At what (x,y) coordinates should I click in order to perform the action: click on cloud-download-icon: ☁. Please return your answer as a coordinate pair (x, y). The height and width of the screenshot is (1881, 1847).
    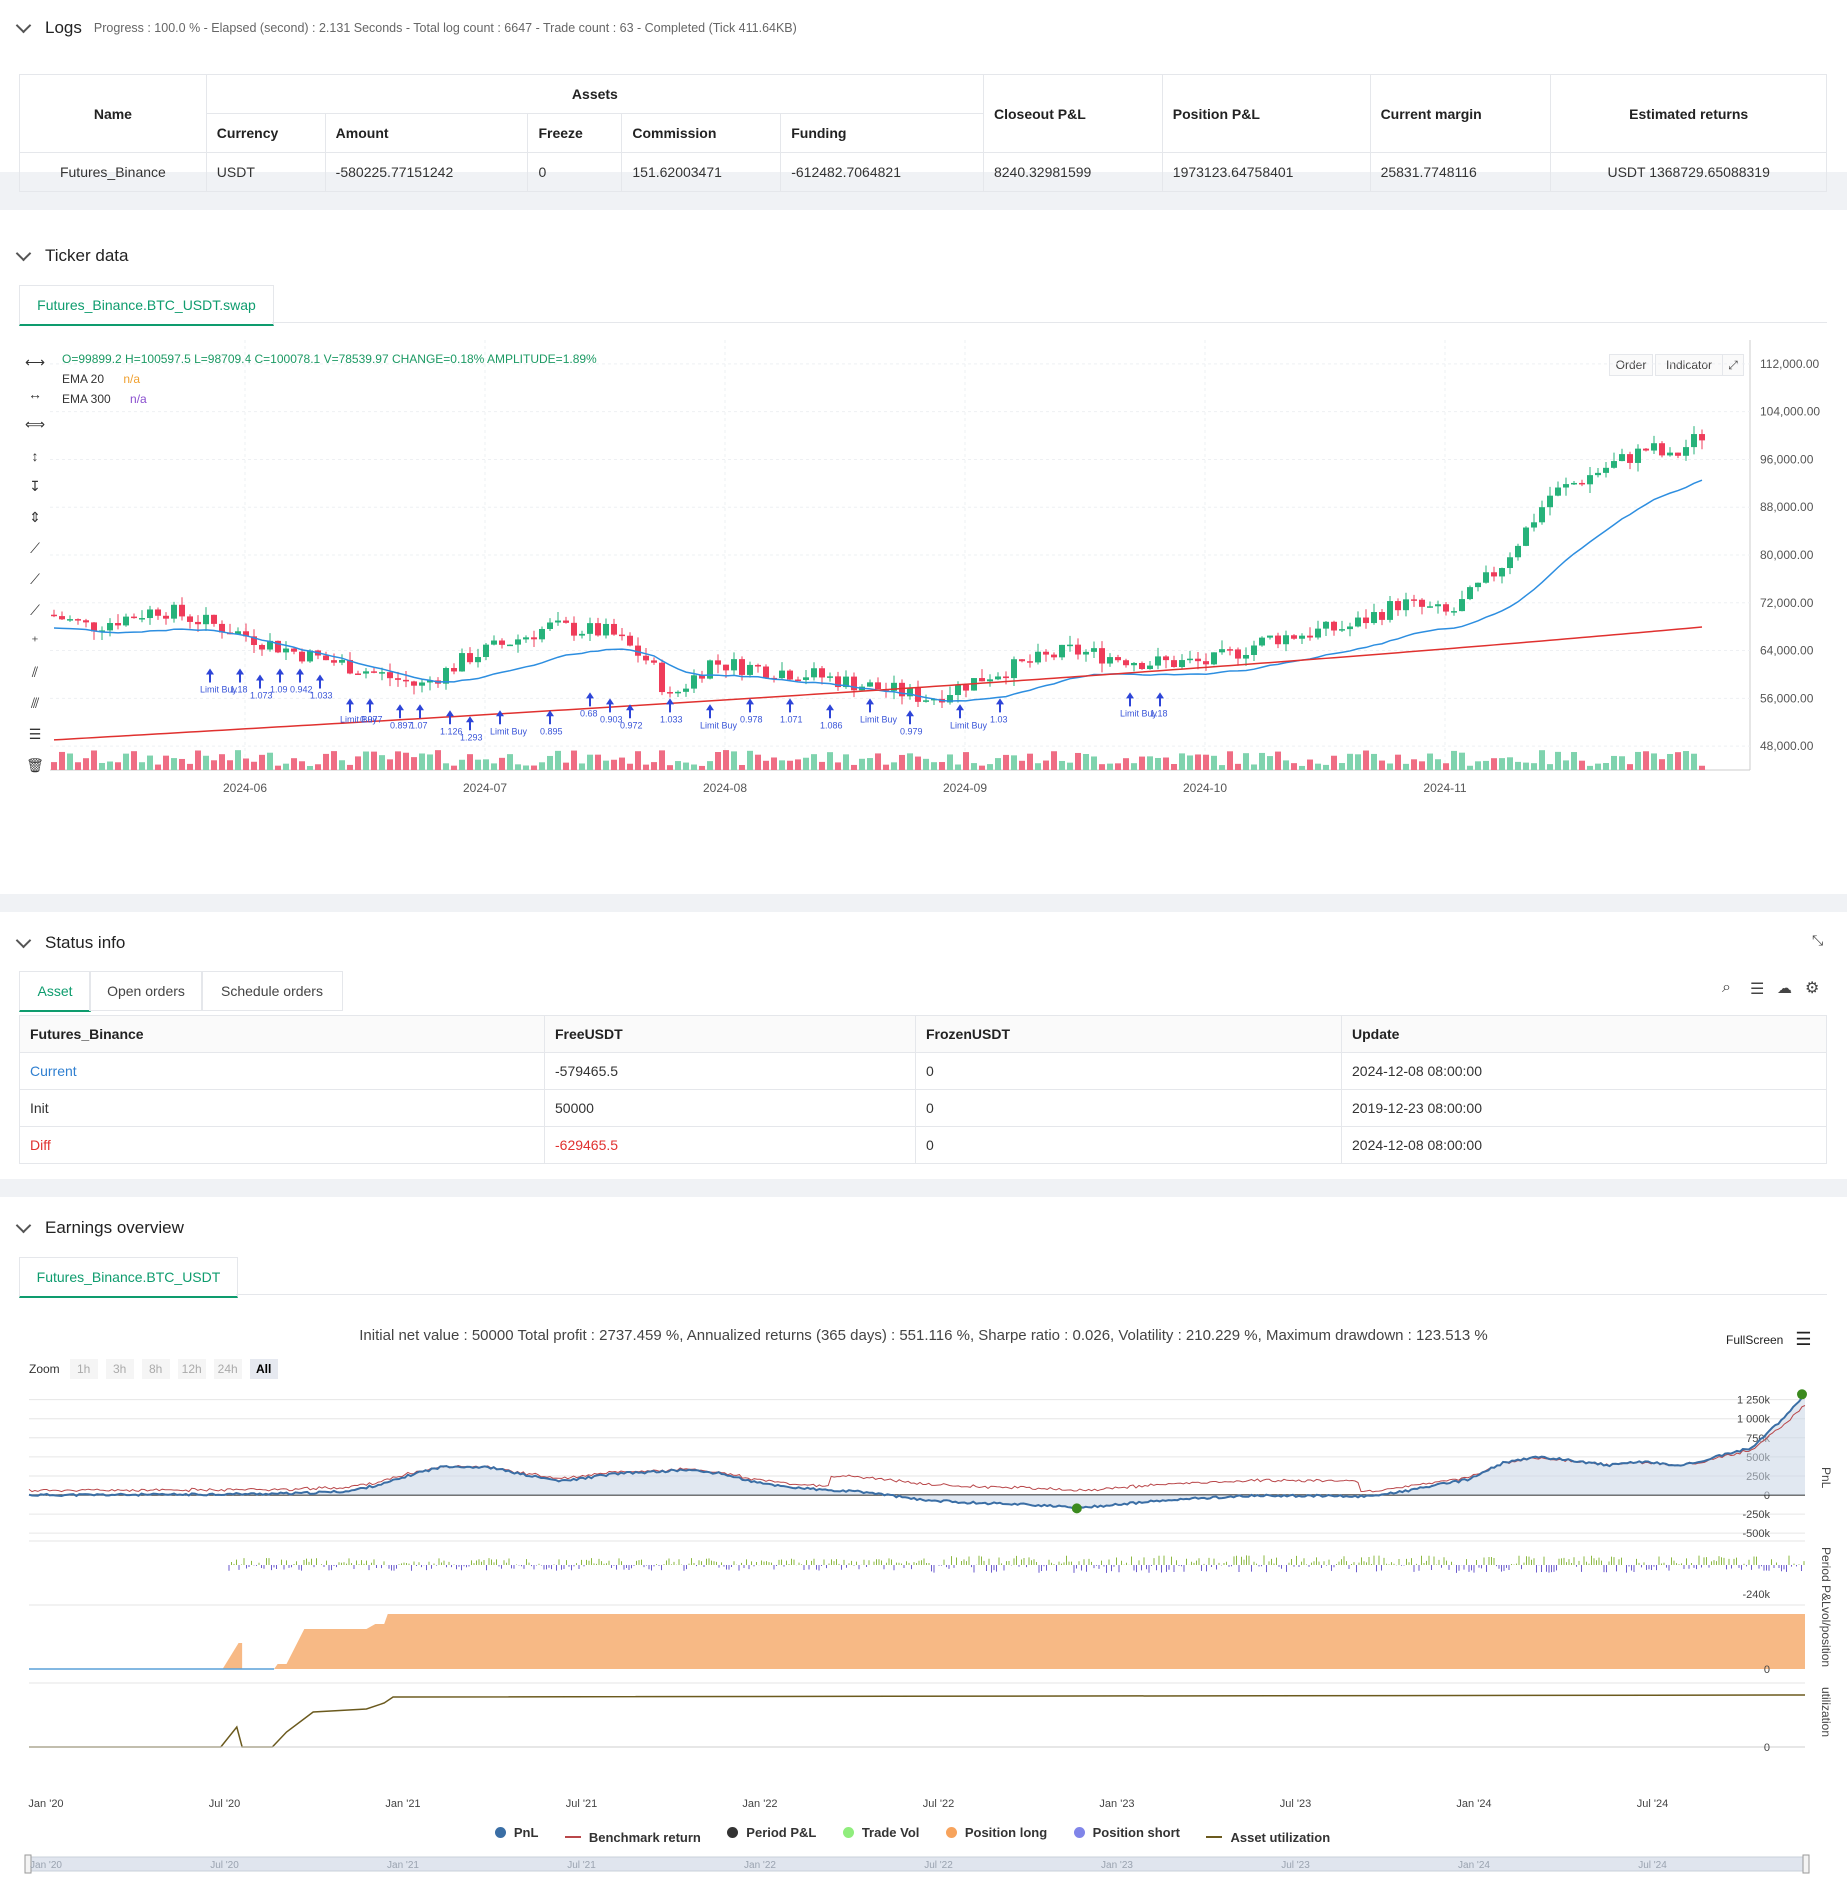
    Looking at the image, I should click on (1784, 988).